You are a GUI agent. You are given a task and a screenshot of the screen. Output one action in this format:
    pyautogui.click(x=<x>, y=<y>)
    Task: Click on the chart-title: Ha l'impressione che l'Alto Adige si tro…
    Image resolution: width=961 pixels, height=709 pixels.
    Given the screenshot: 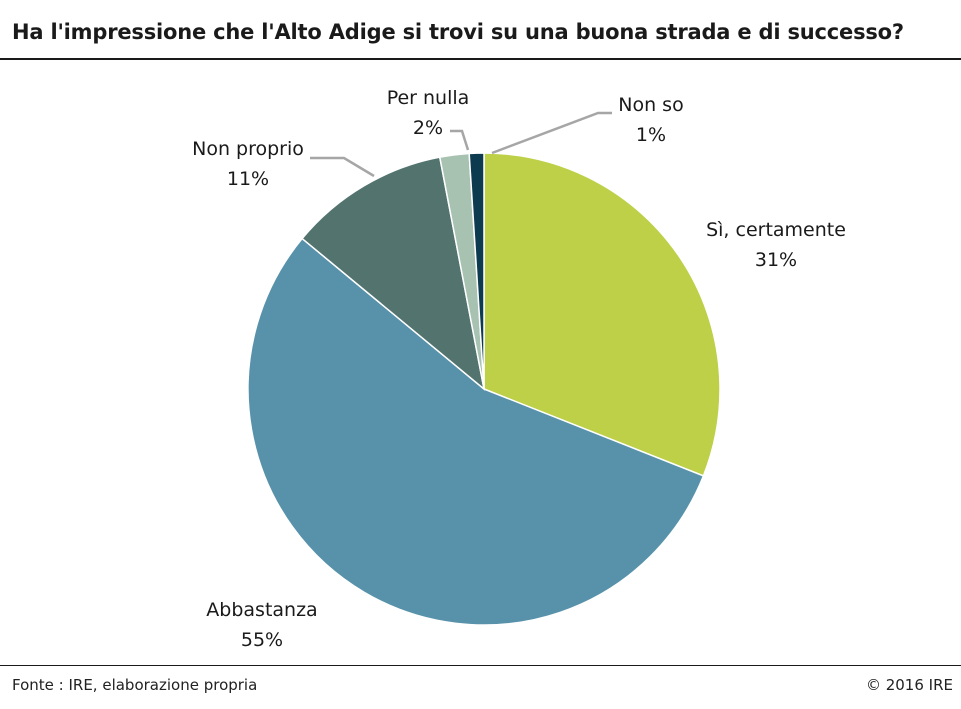 What is the action you would take?
    pyautogui.click(x=458, y=32)
    